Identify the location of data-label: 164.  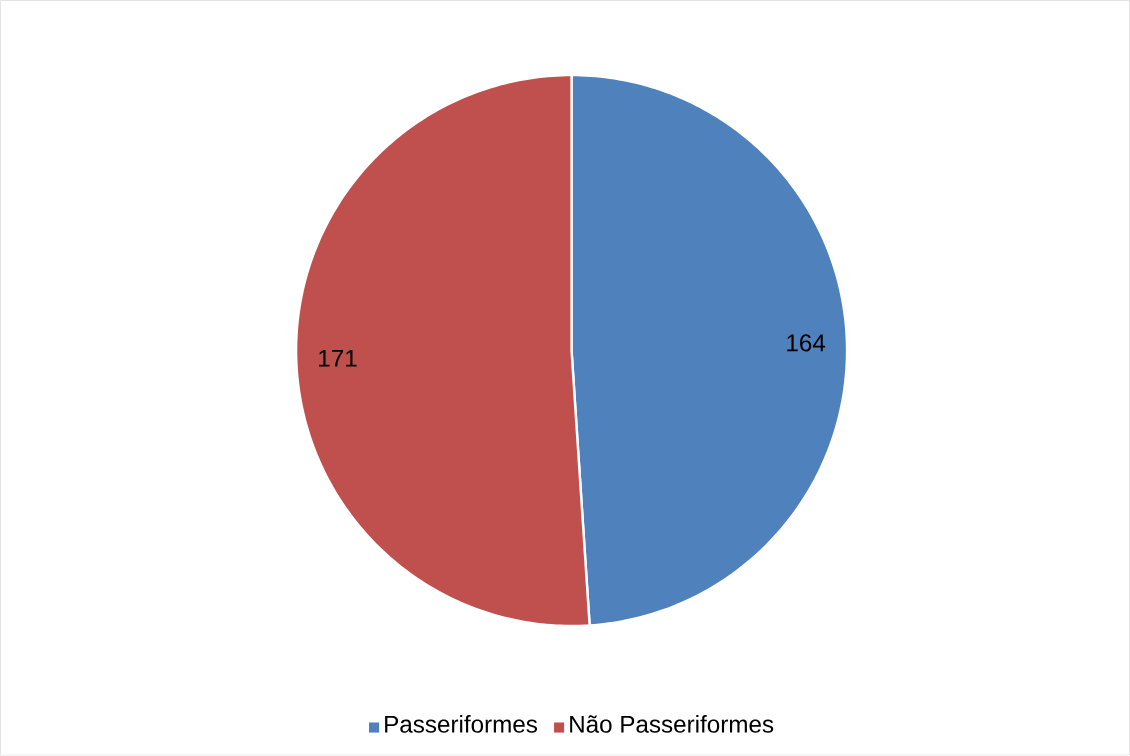
(806, 343).